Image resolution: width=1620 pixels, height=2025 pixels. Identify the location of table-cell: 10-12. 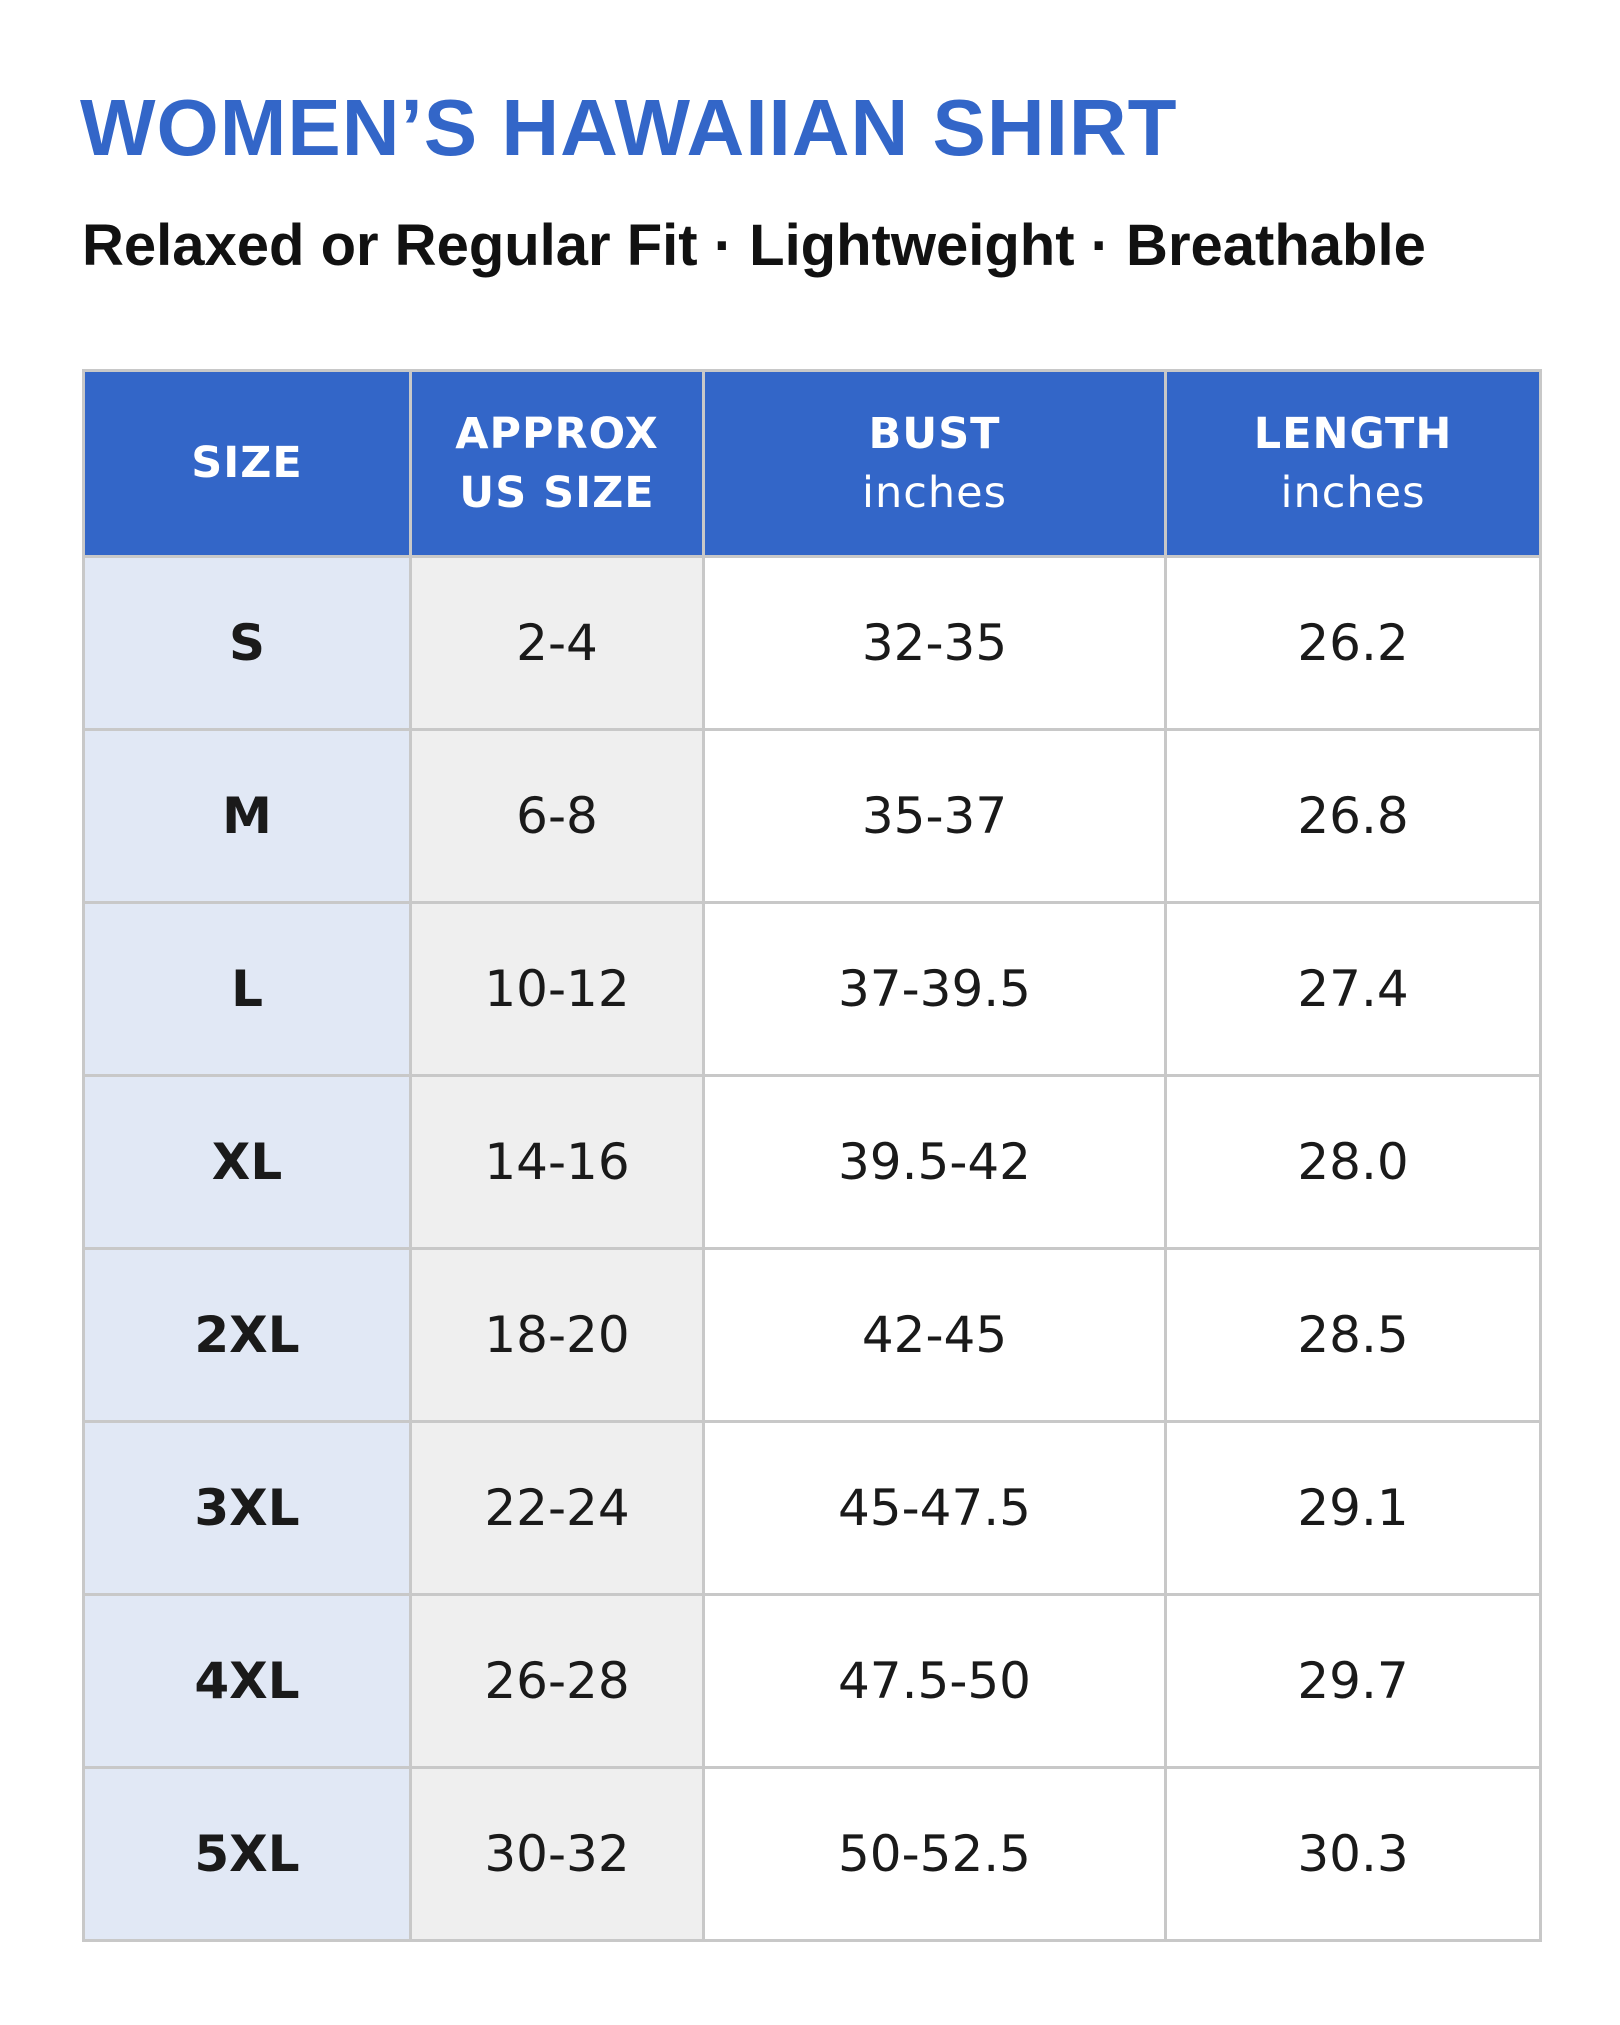
(557, 989).